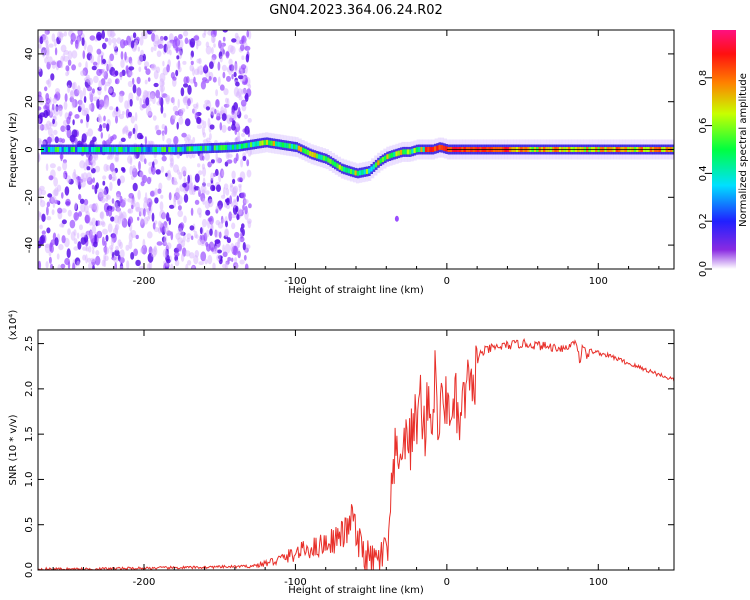  Describe the element at coordinates (356, 590) in the screenshot. I see `snr-xlabel: Height of straight line (km)` at that location.